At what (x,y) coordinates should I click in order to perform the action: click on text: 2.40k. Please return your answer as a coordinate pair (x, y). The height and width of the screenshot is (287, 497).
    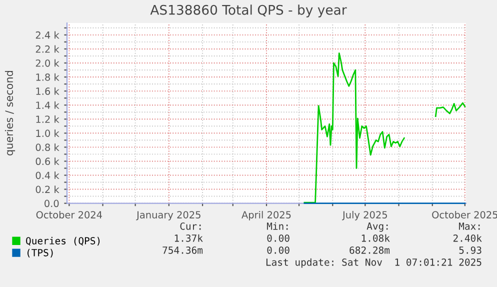
    Looking at the image, I should click on (467, 238).